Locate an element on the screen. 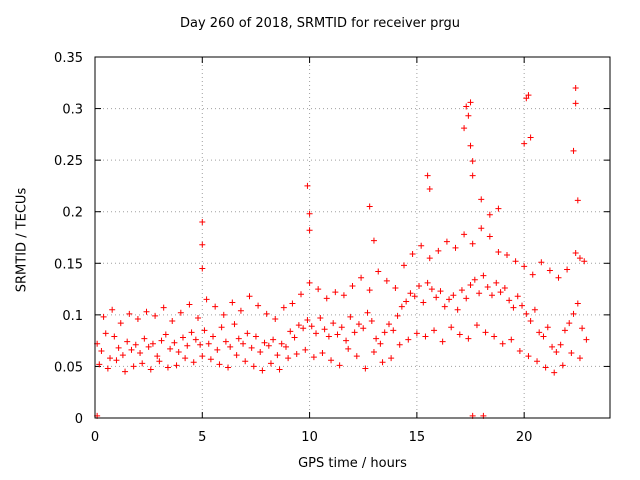 This screenshot has height=480, width=640. y-tick-label: 0.2 is located at coordinates (72, 213).